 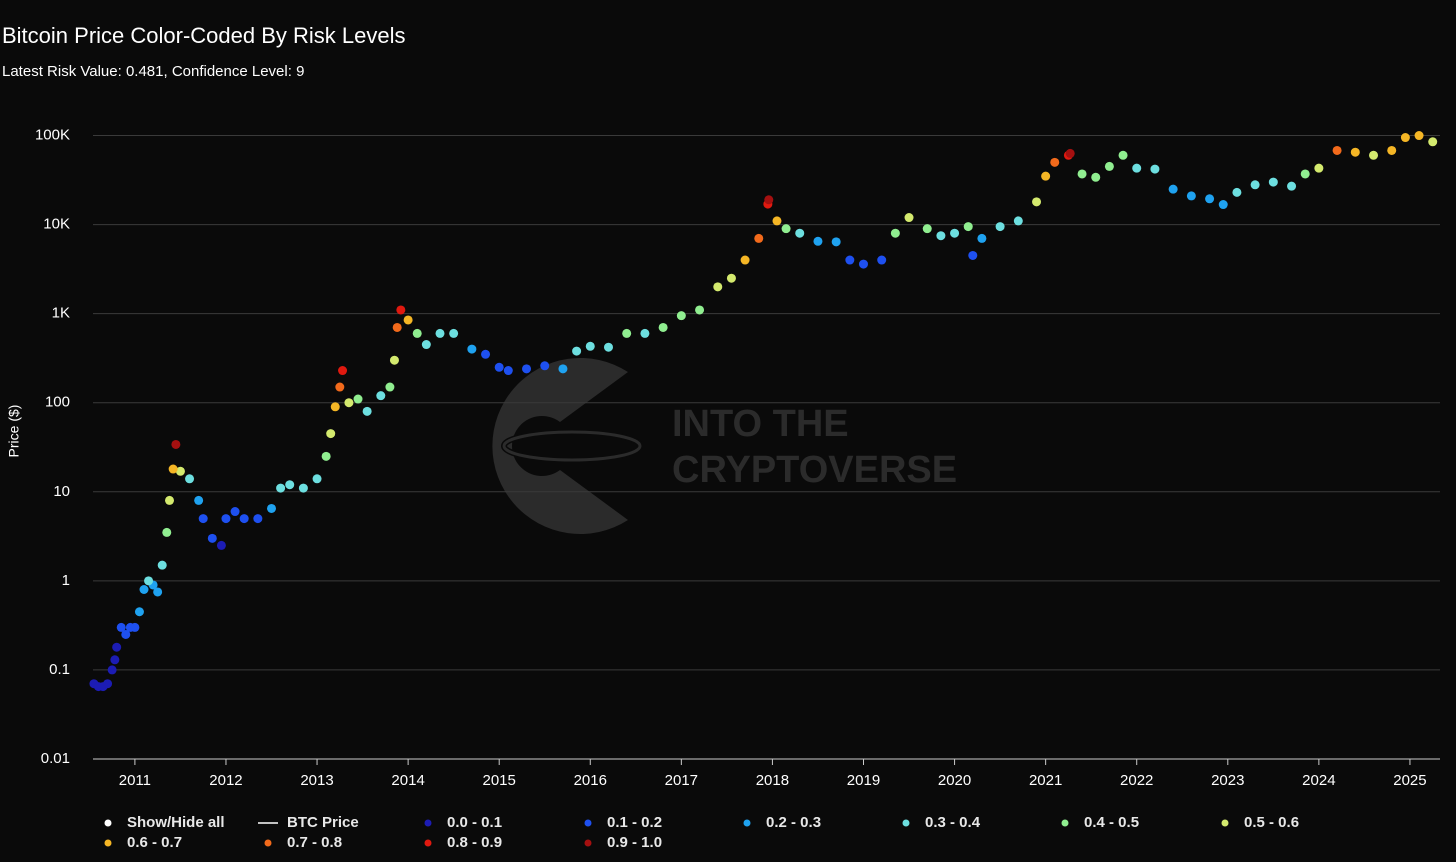 I want to click on legend-label: 0.7 - 0.8, so click(x=314, y=842).